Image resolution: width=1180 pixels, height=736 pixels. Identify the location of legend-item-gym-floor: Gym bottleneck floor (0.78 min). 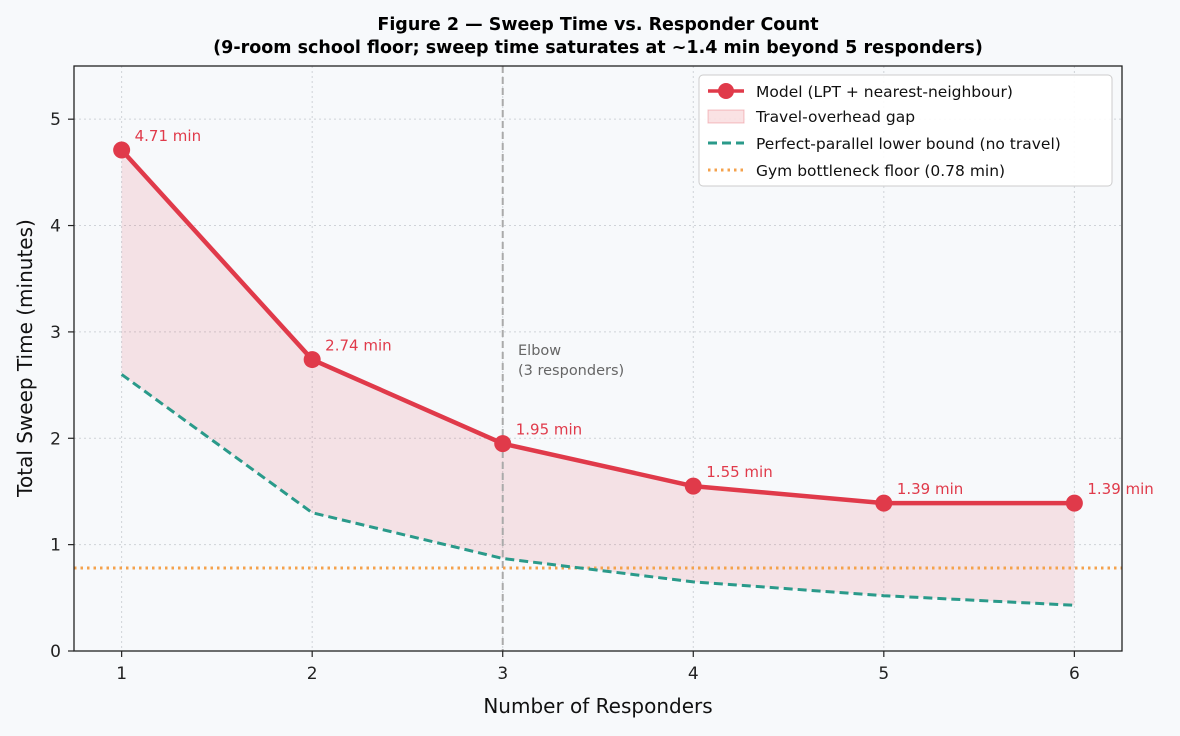
(856, 171).